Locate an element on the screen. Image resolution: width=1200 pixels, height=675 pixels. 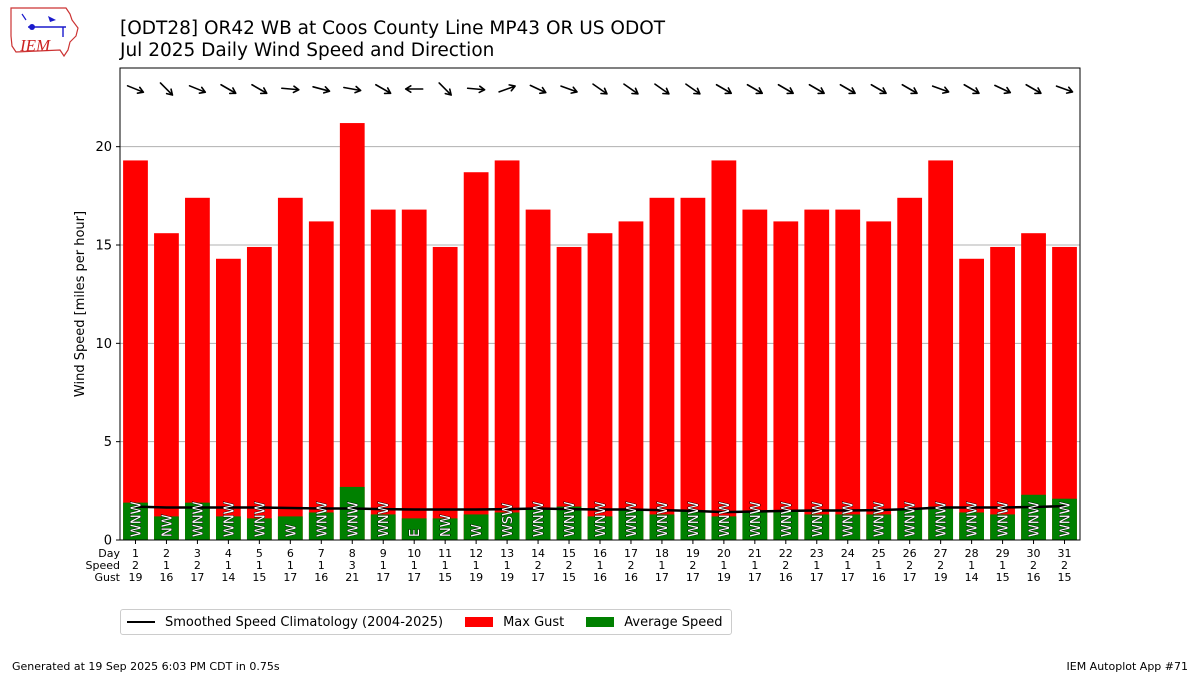
iem-logo: IEM is located at coordinates (44, 32).